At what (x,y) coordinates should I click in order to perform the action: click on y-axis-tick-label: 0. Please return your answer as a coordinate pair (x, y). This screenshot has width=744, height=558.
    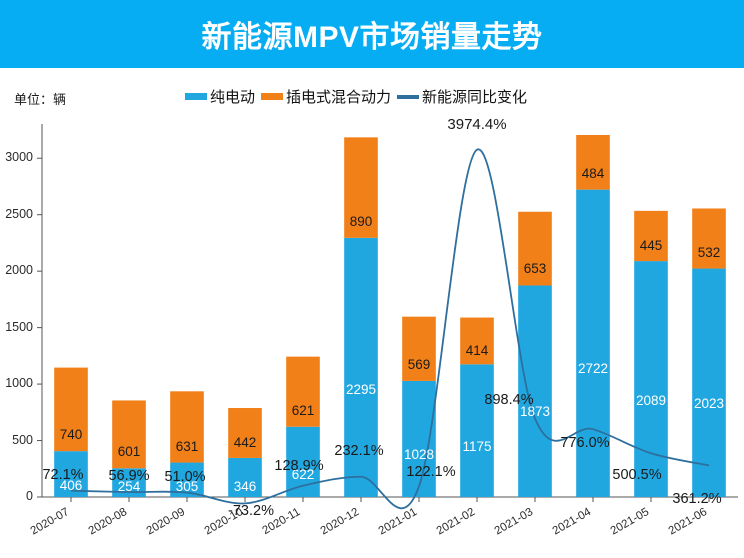
    Looking at the image, I should click on (29, 496).